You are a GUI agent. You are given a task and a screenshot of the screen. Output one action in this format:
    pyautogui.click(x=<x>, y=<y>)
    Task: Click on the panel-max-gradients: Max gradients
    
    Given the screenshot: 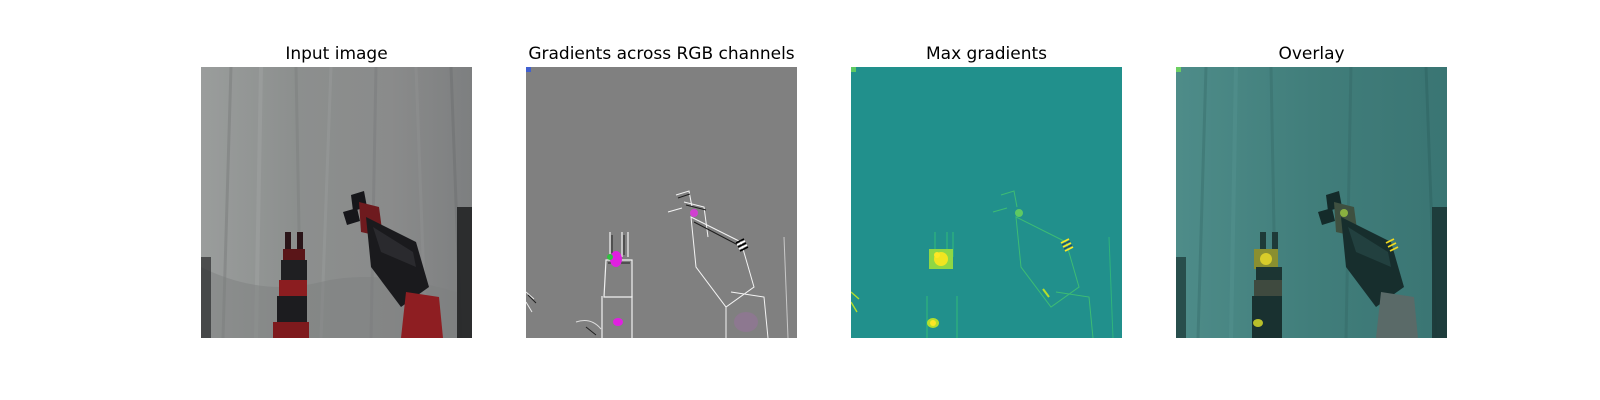 What is the action you would take?
    pyautogui.click(x=986, y=189)
    